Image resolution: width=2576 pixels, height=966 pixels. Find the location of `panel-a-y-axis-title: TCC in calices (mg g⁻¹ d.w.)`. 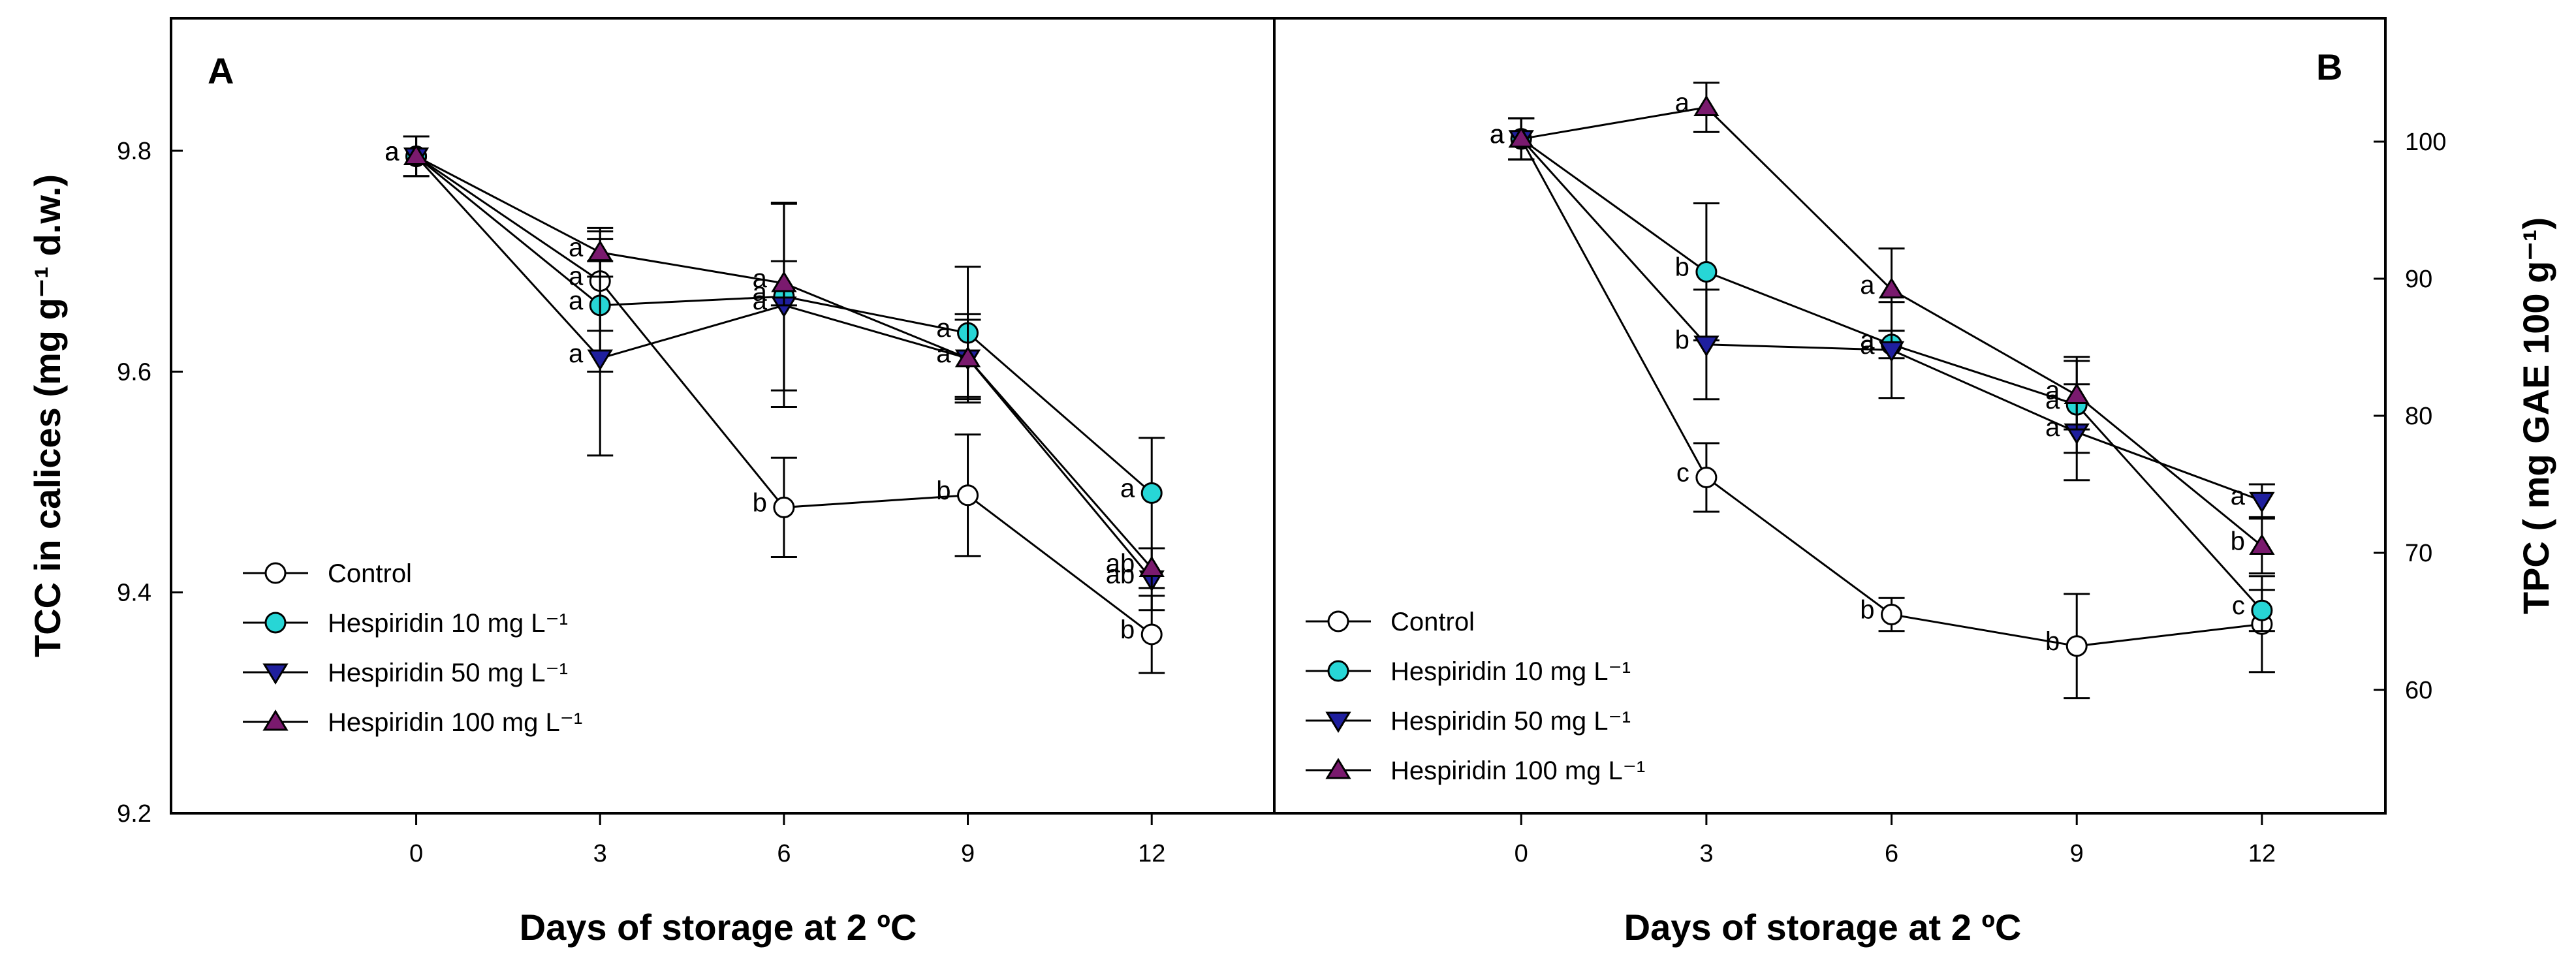

panel-a-y-axis-title: TCC in calices (mg g⁻¹ d.w.) is located at coordinates (47, 415).